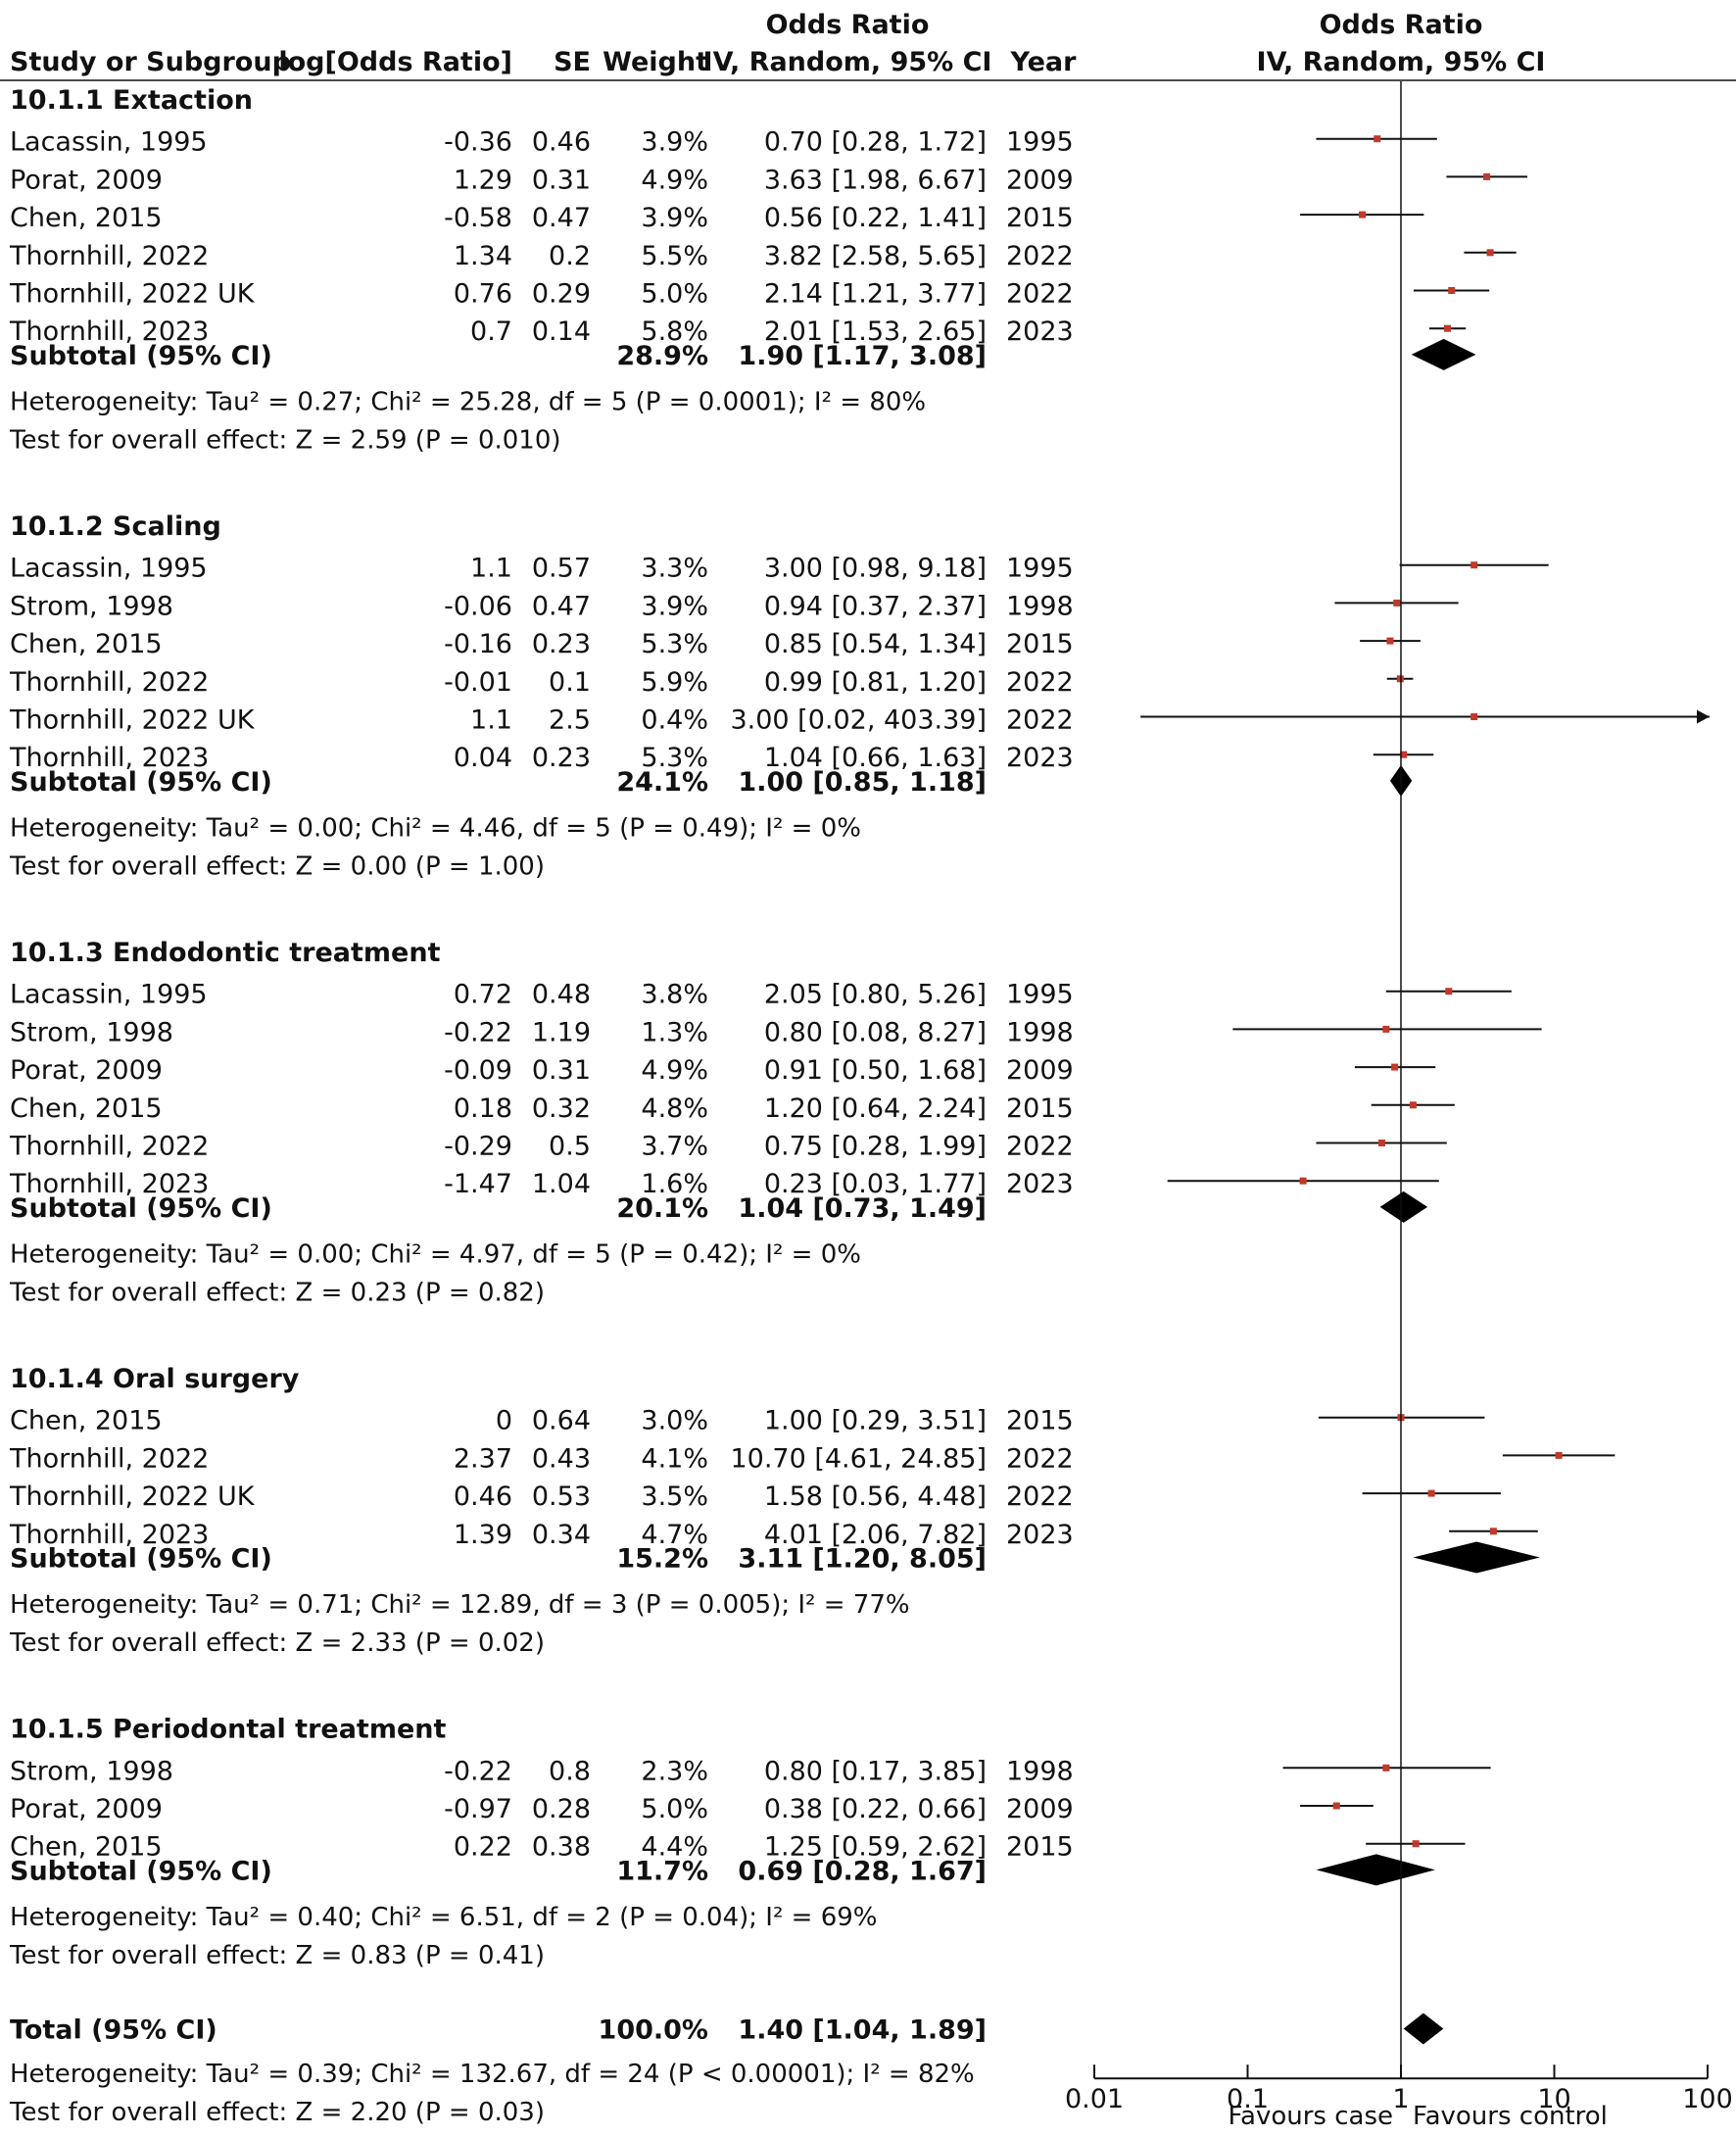  Describe the element at coordinates (561, 606) in the screenshot. I see `subgroup-2-study-2-se: 0.47` at that location.